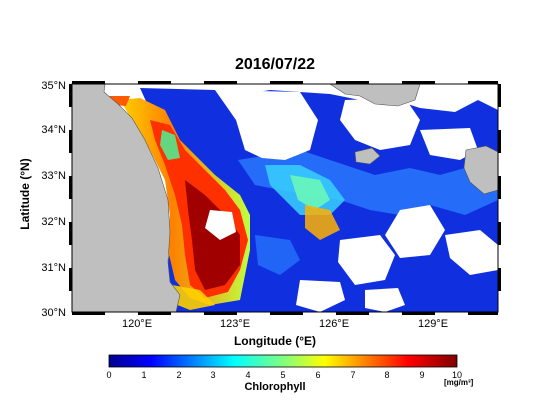 This screenshot has width=550, height=412. I want to click on lon-tick-120: 120°E, so click(137, 324).